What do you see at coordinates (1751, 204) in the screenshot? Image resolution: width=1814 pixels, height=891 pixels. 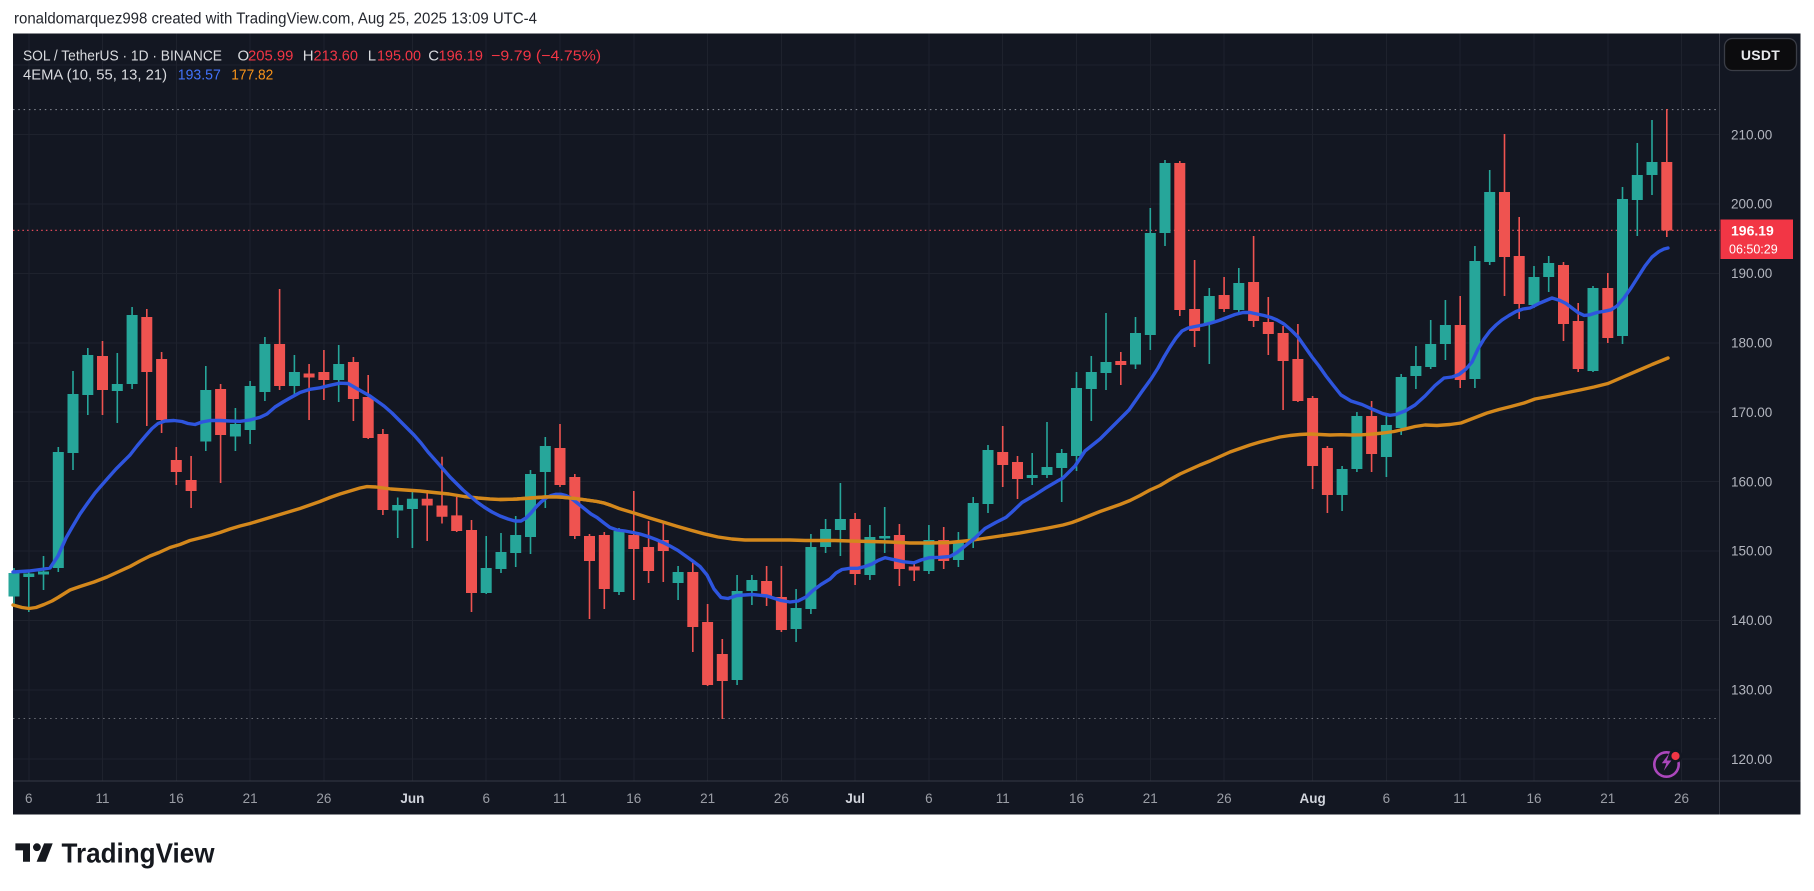 I see `svg-text: 200.00` at bounding box center [1751, 204].